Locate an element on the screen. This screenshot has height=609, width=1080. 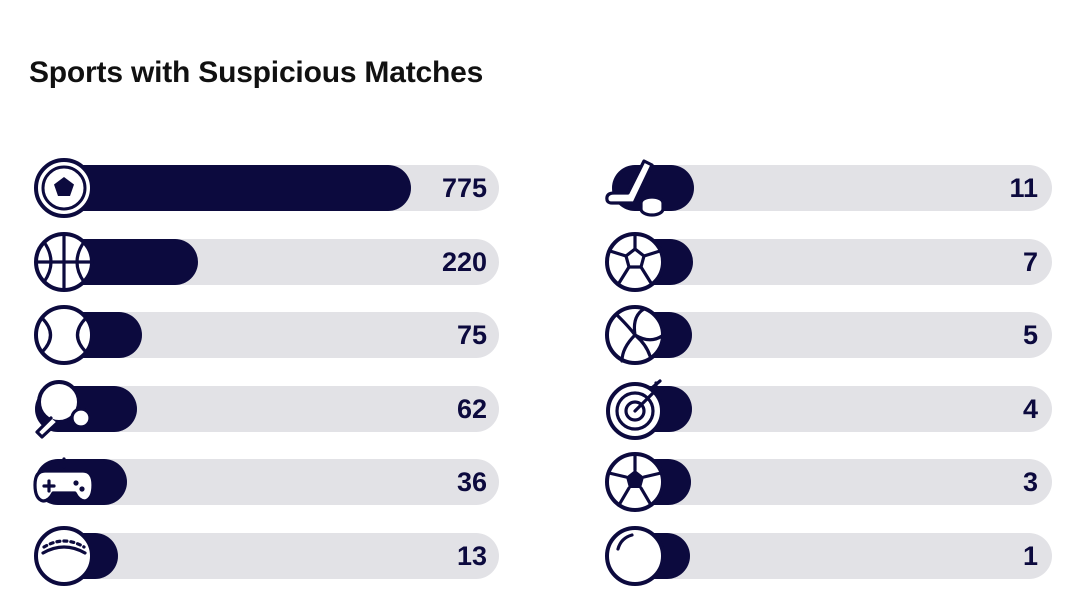
value-label: 220 is located at coordinates (464, 261).